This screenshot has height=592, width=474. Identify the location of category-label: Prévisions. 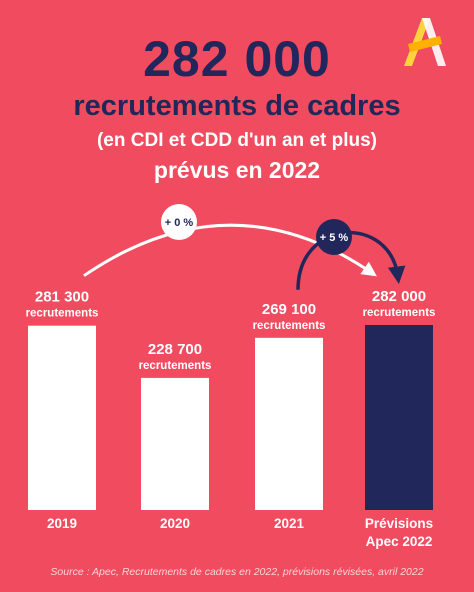
(399, 523).